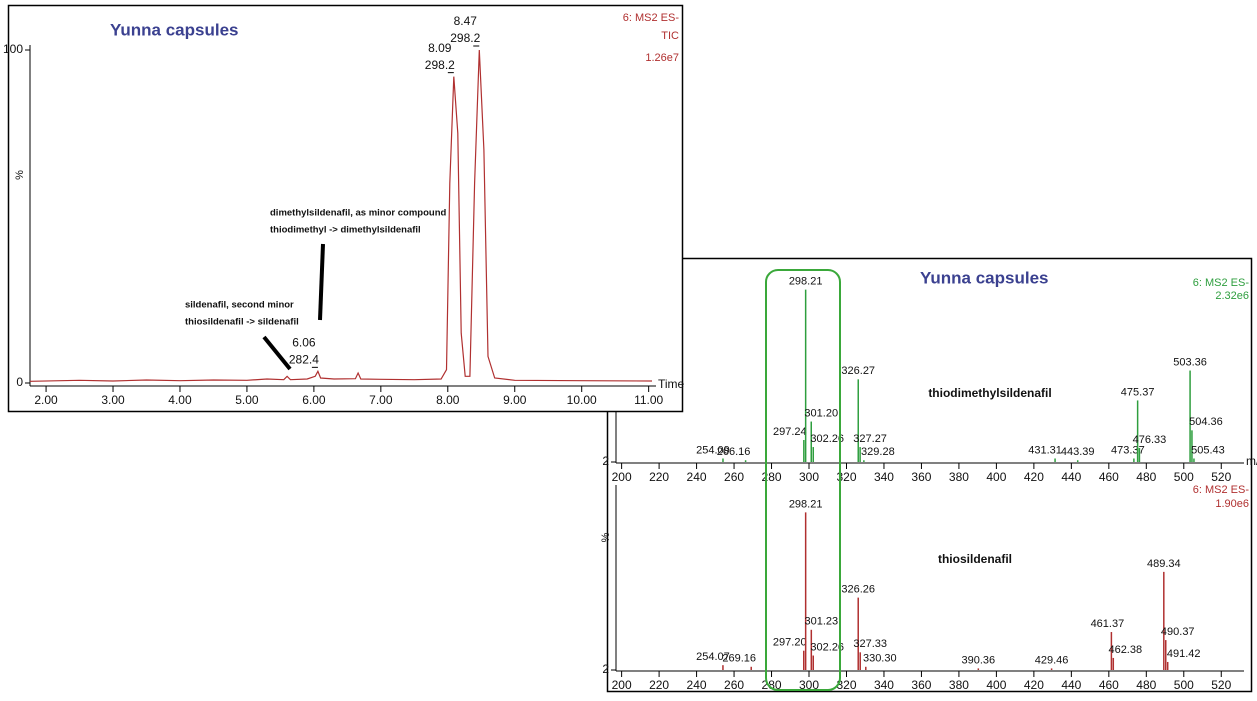 Image resolution: width=1257 pixels, height=701 pixels. Describe the element at coordinates (1206, 422) in the screenshot. I see `peak-label: 504.36` at that location.